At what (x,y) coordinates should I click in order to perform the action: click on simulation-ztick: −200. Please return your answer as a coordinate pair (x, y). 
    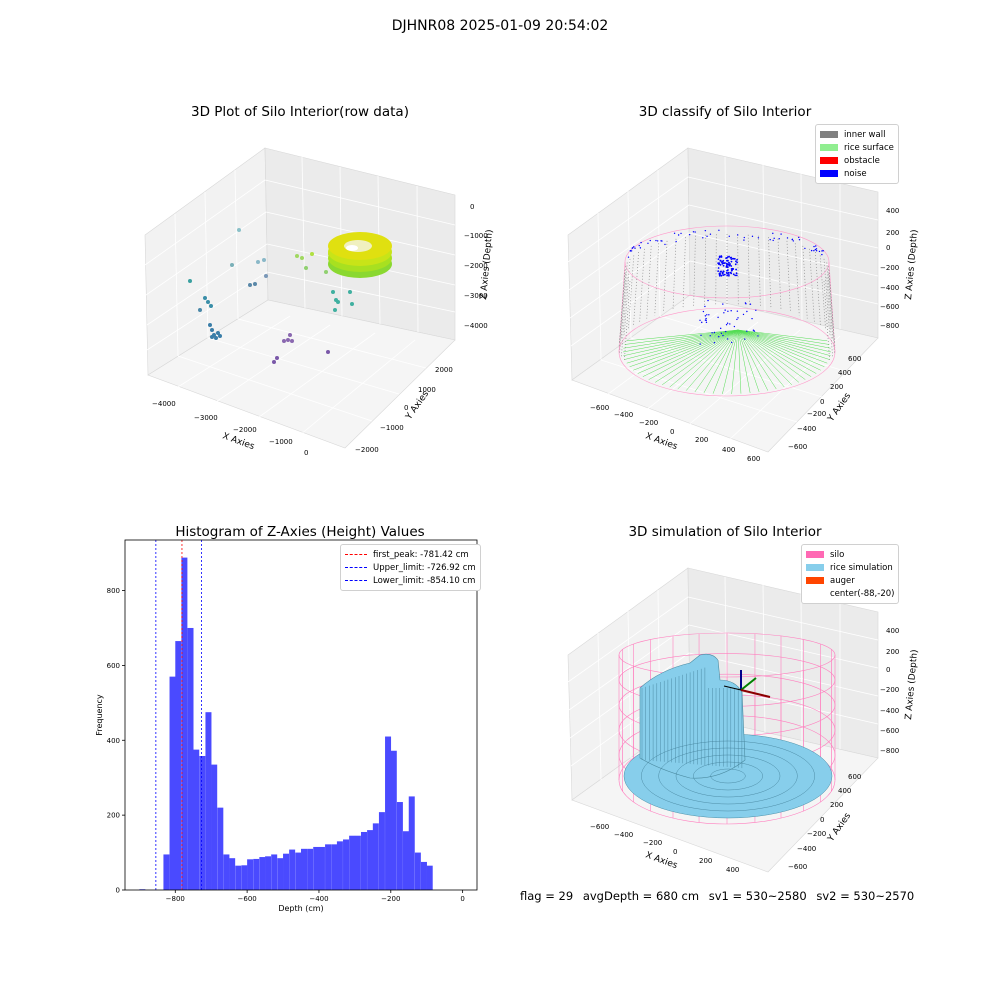
    Looking at the image, I should click on (889, 690).